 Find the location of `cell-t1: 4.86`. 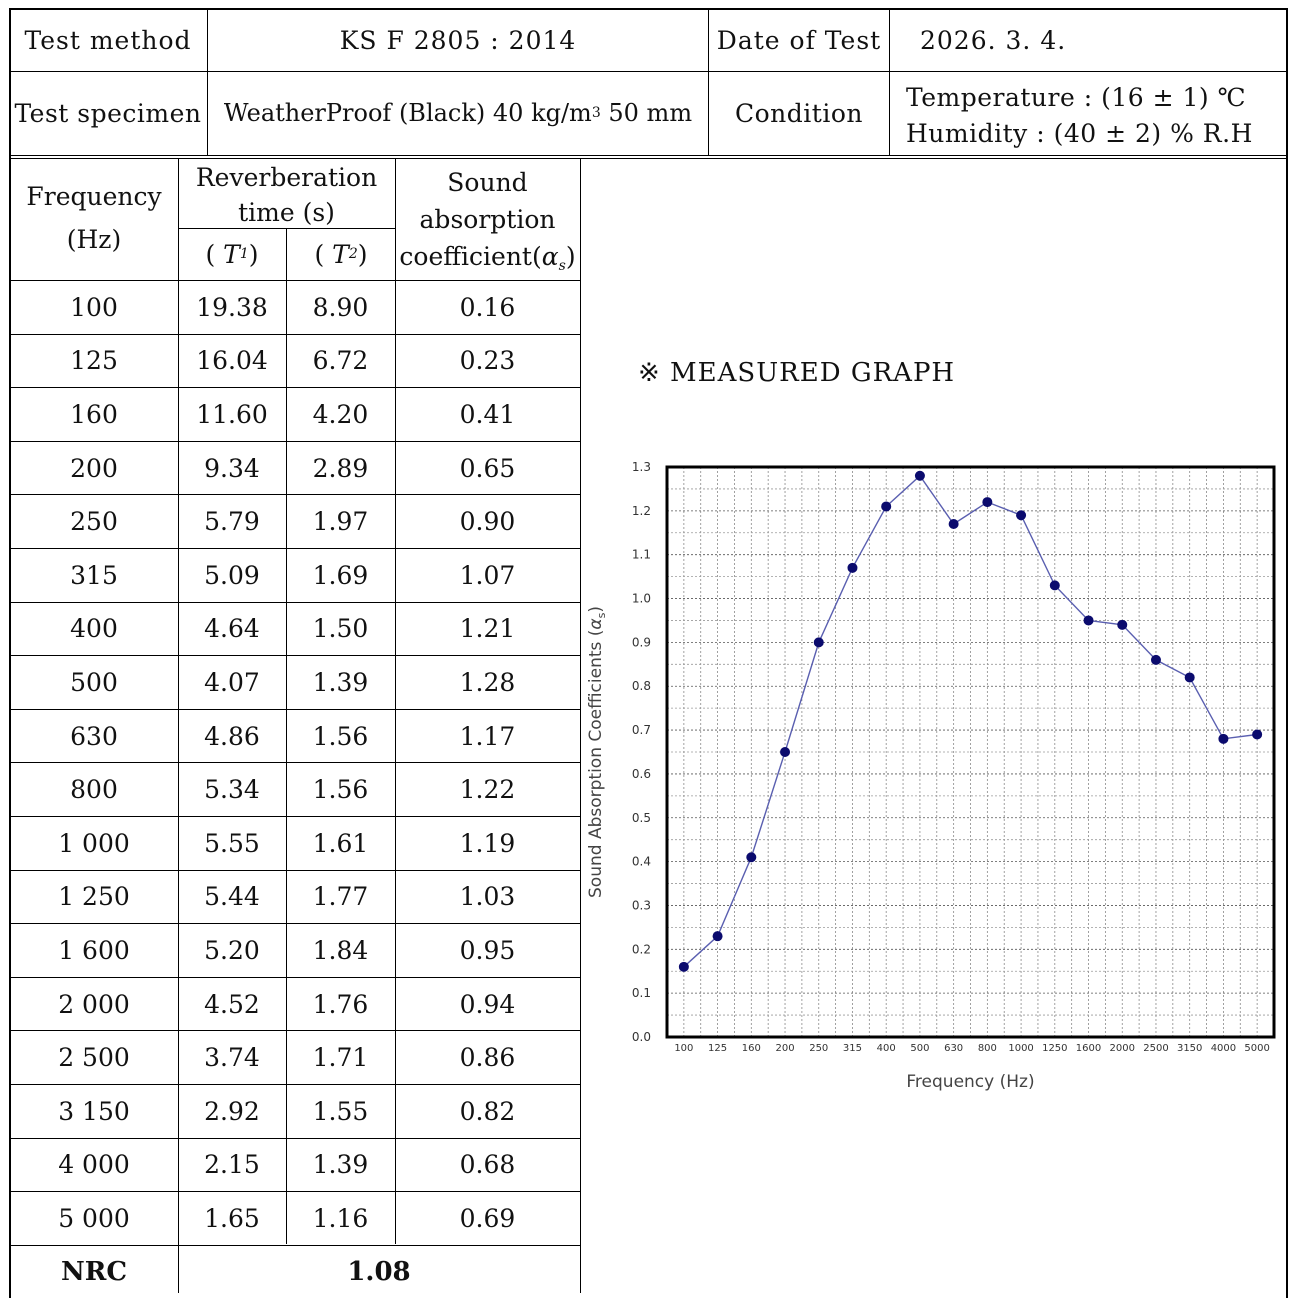

cell-t1: 4.86 is located at coordinates (232, 736).